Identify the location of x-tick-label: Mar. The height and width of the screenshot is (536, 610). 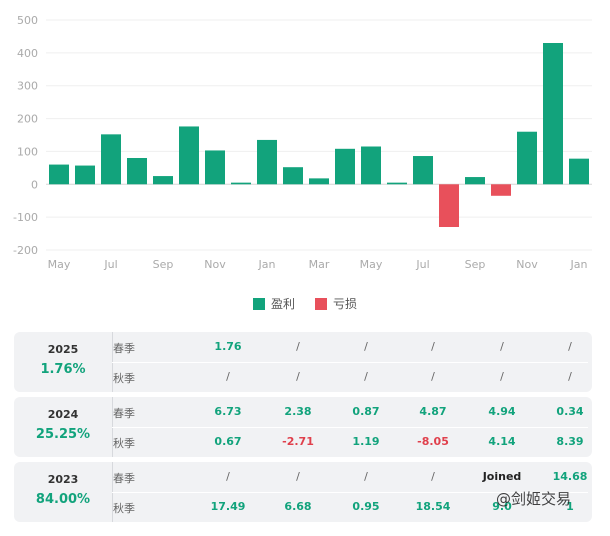
(319, 264).